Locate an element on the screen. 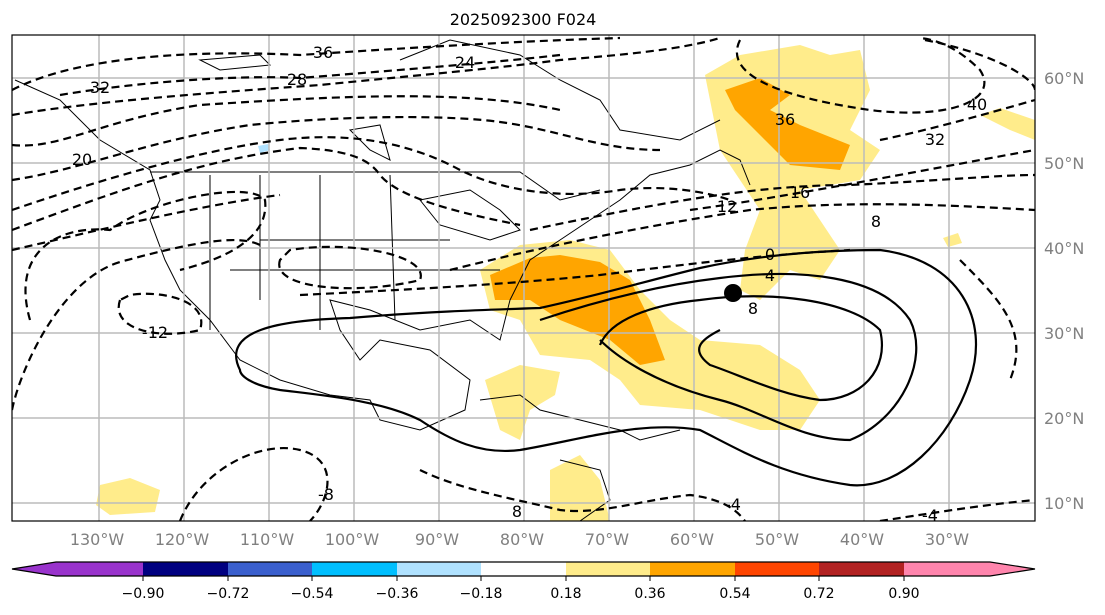 The height and width of the screenshot is (615, 1105). svg-text: 40 is located at coordinates (977, 104).